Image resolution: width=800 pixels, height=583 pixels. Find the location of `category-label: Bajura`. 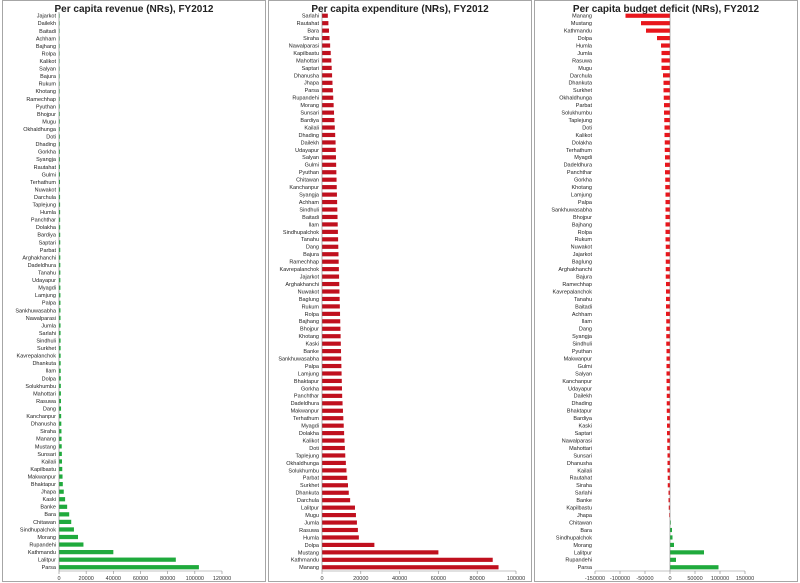

category-label: Bajura is located at coordinates (311, 255).